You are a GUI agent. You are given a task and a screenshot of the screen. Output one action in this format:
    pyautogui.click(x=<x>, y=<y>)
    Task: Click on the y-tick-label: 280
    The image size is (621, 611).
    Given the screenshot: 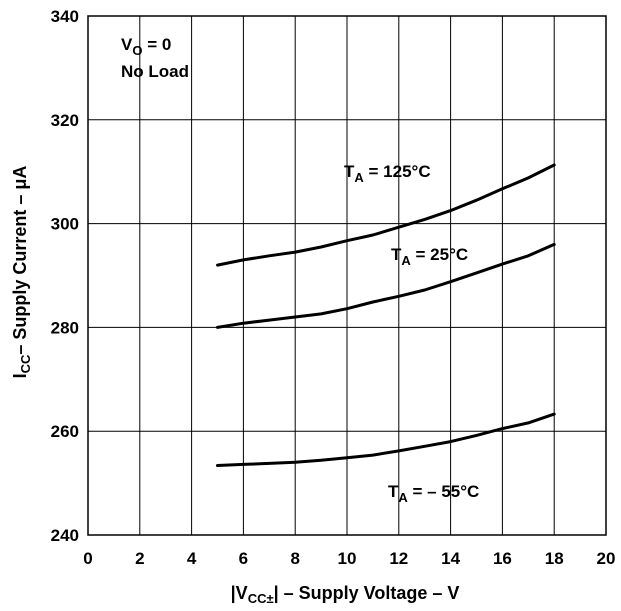 What is the action you would take?
    pyautogui.click(x=65, y=327)
    